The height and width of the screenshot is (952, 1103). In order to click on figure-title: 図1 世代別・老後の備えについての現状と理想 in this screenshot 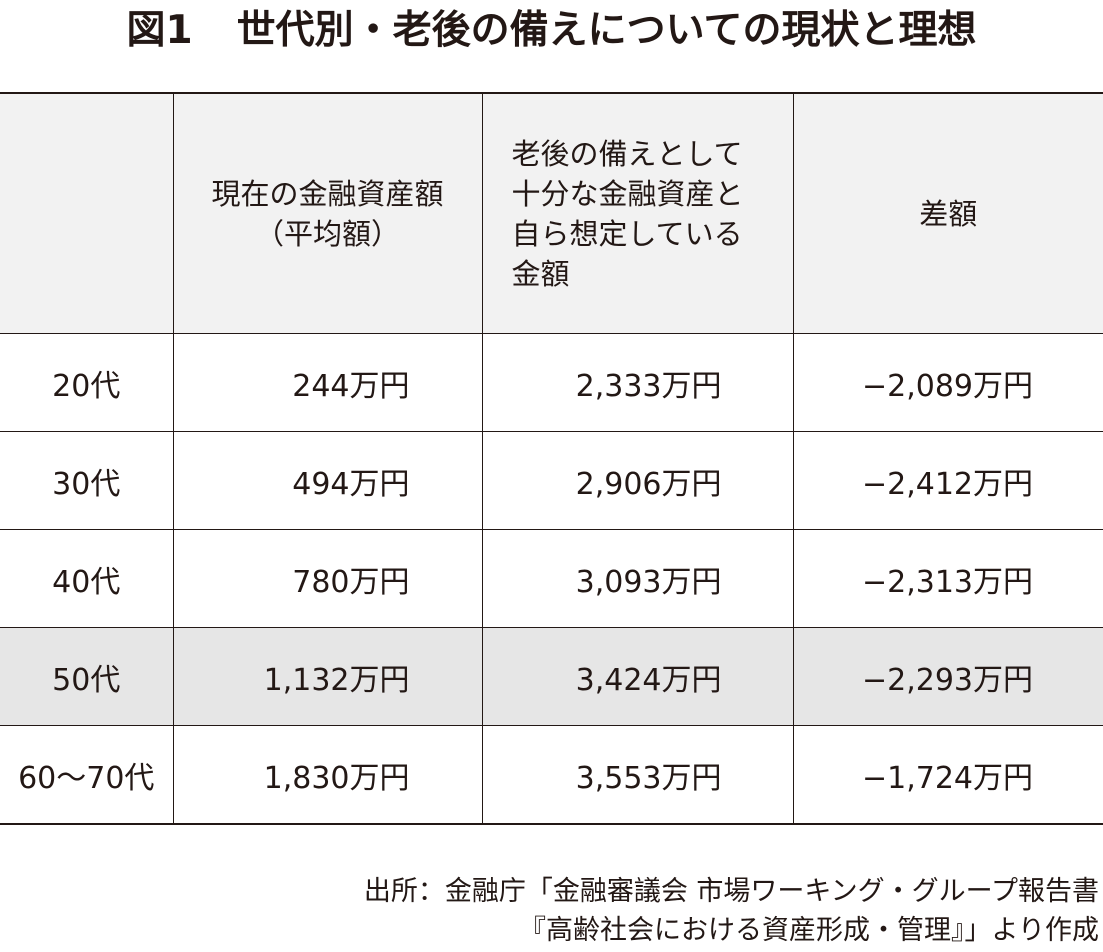, I will do `click(551, 31)`.